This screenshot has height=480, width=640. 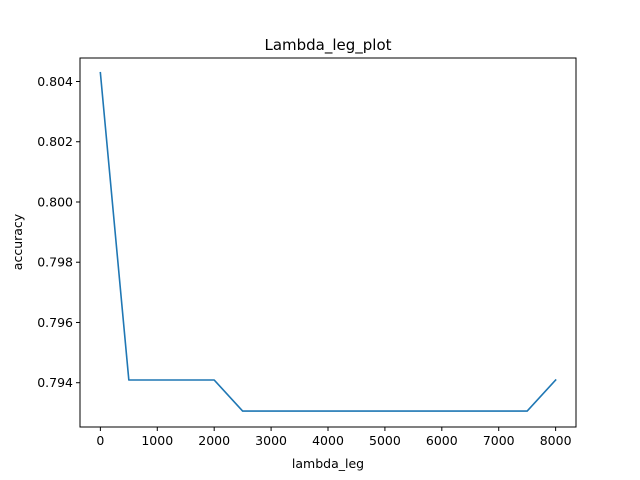 What do you see at coordinates (328, 440) in the screenshot?
I see `x-tick-label: 4000` at bounding box center [328, 440].